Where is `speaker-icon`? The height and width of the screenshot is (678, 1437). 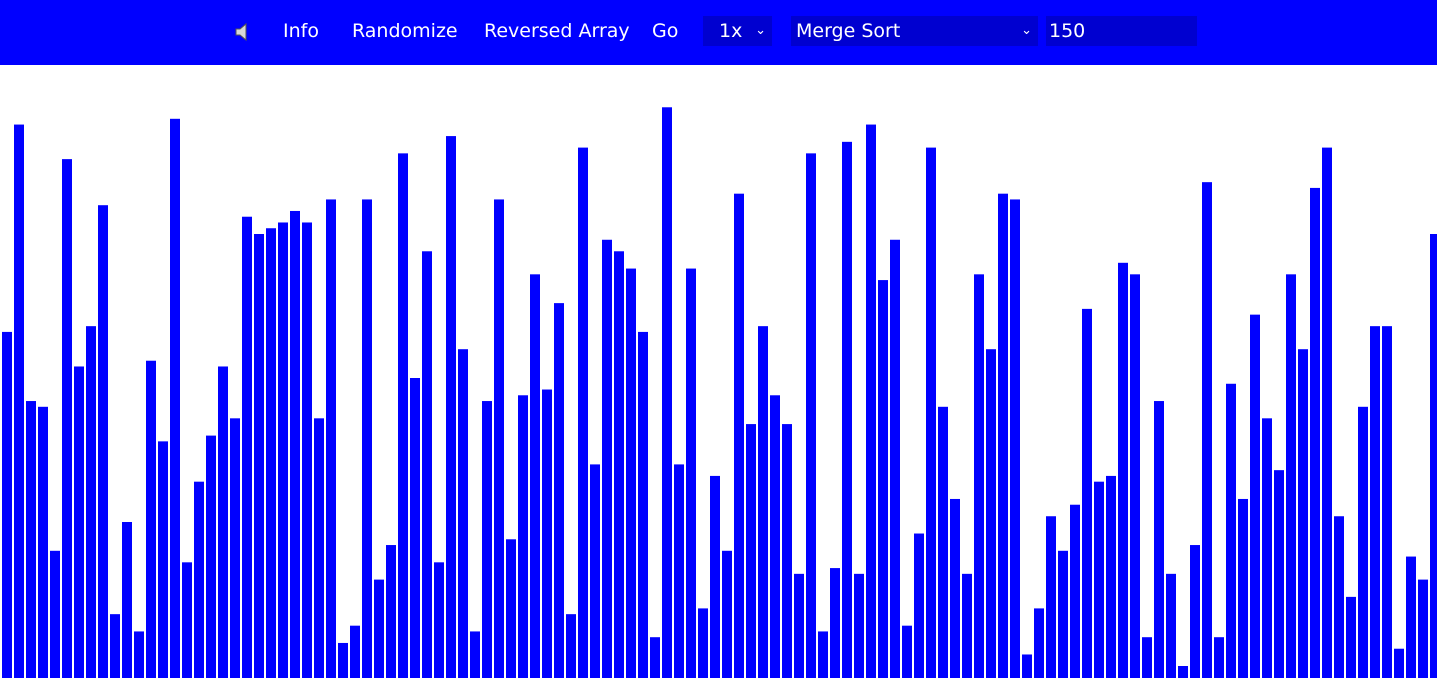
speaker-icon is located at coordinates (243, 32).